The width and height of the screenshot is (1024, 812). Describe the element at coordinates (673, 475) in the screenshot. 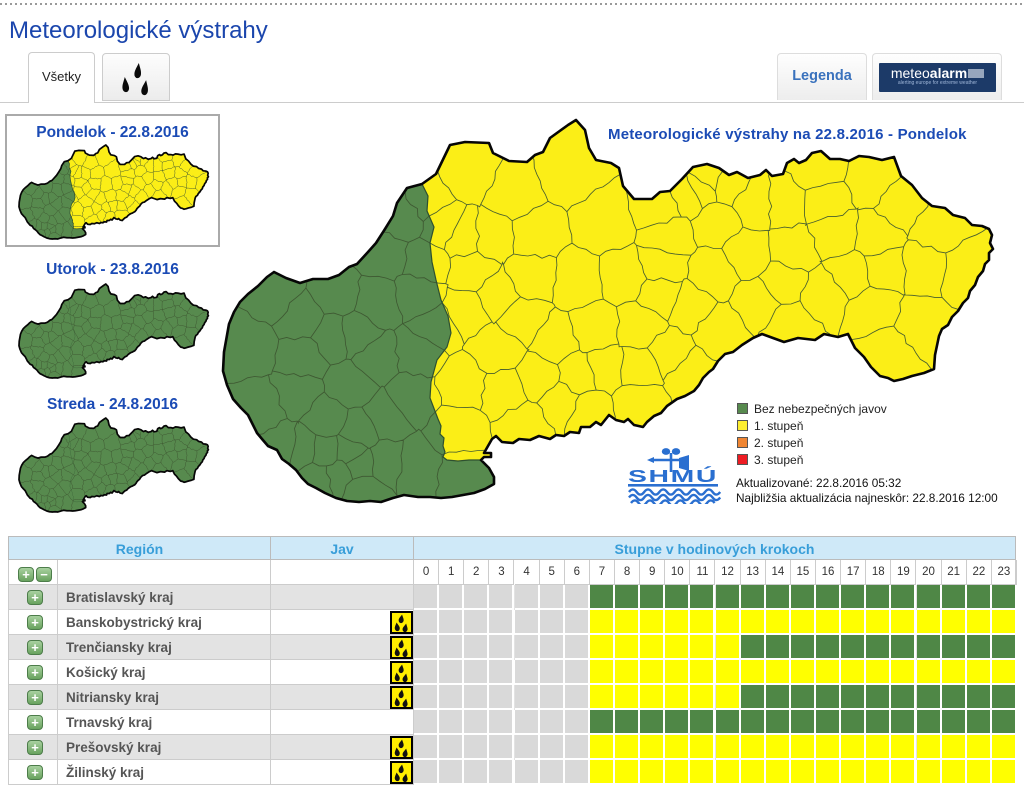

I see `svg-text: SHMÚ` at that location.